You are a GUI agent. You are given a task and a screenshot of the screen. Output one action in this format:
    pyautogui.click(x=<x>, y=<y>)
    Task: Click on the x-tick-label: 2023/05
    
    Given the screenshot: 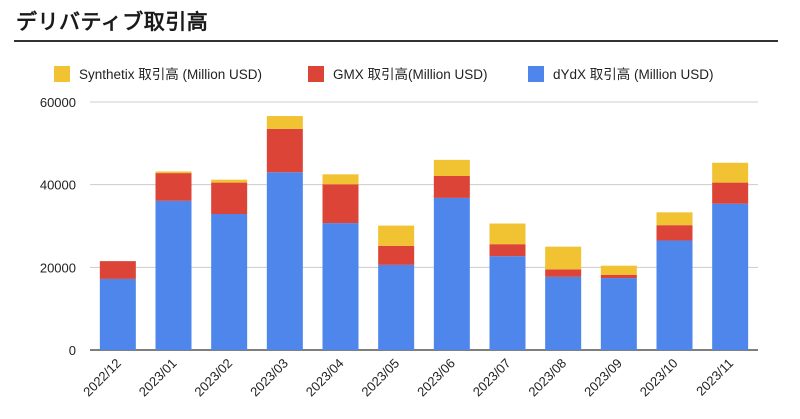 What is the action you would take?
    pyautogui.click(x=380, y=378)
    